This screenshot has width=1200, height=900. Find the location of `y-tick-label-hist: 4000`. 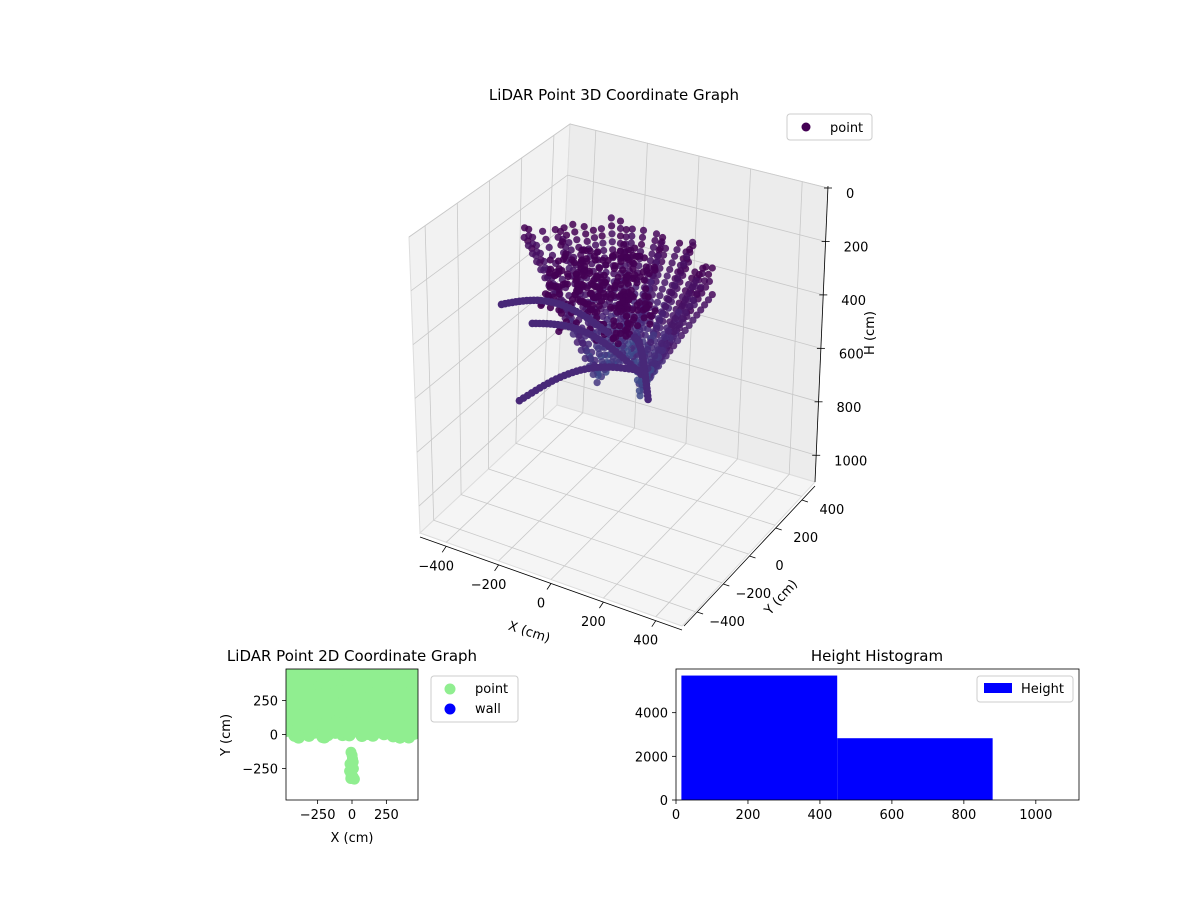

y-tick-label-hist: 4000 is located at coordinates (651, 714).